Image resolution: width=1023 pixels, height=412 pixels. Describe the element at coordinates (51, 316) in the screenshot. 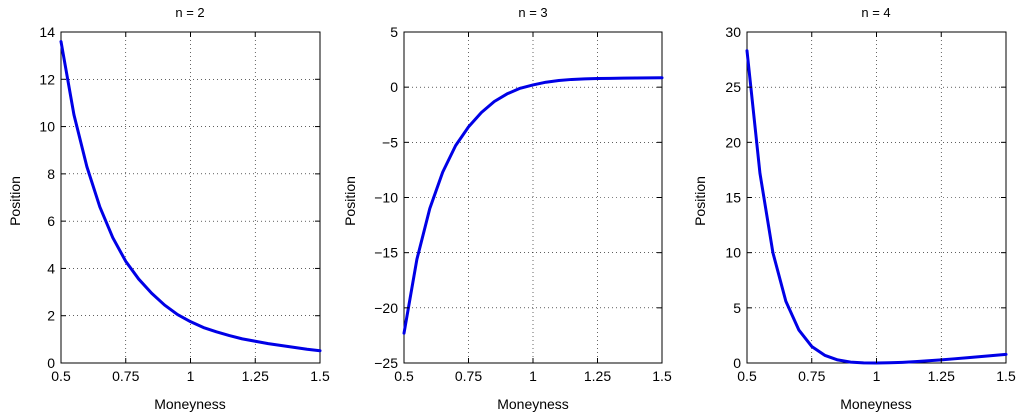

I see `y-tick-label: 2` at that location.